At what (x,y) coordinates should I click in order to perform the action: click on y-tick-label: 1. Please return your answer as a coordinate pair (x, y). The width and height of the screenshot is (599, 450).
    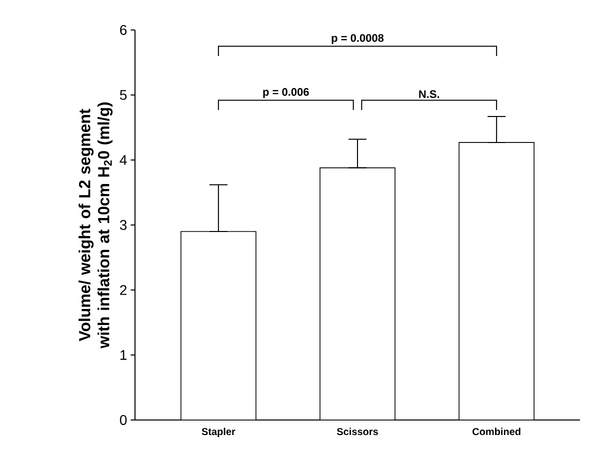
    Looking at the image, I should click on (123, 355).